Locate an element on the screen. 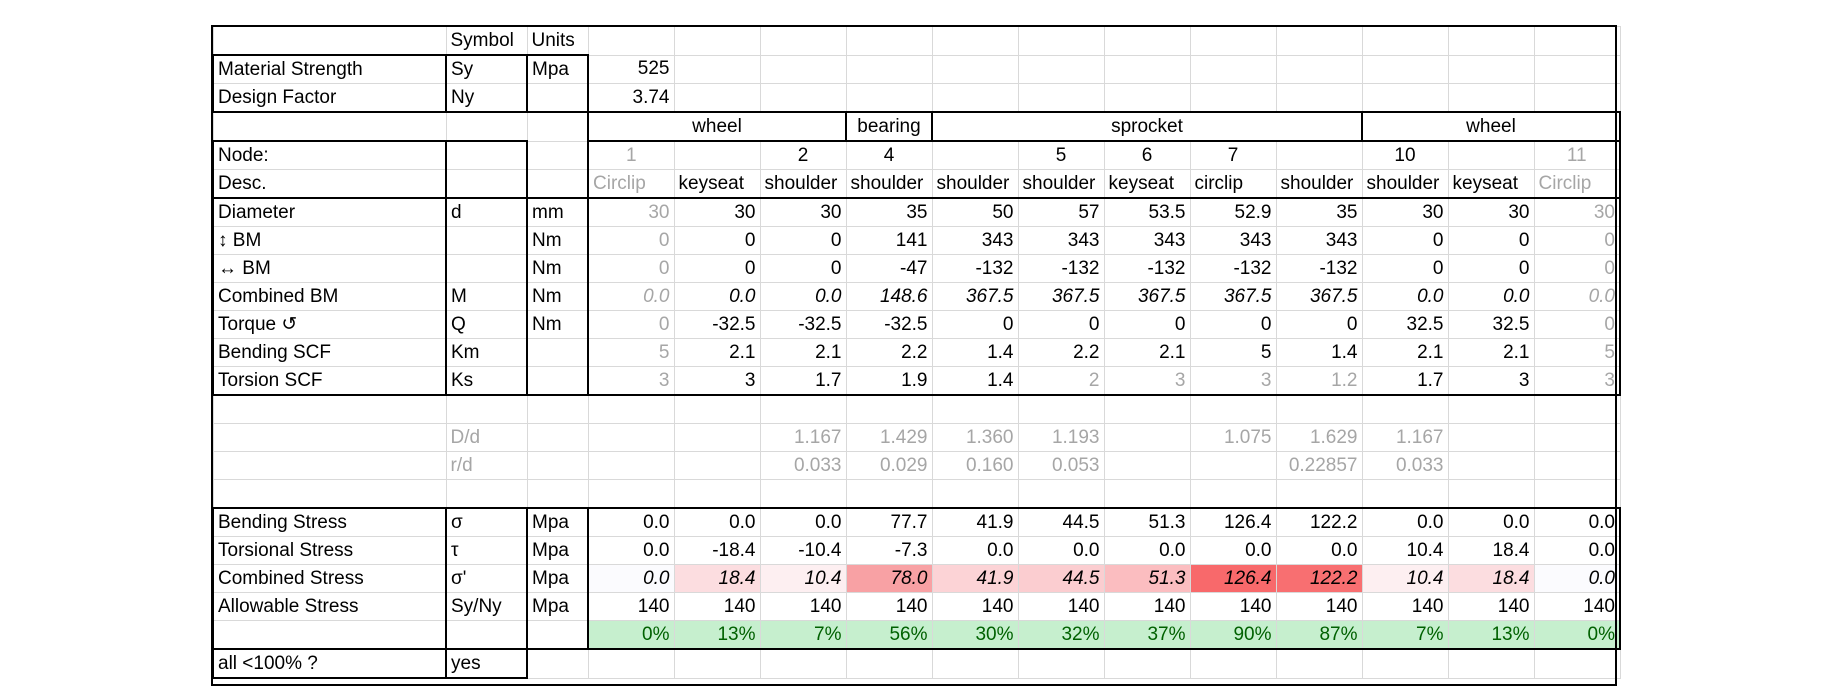 This screenshot has height=693, width=1826. stress-value: -7.3 is located at coordinates (889, 550).